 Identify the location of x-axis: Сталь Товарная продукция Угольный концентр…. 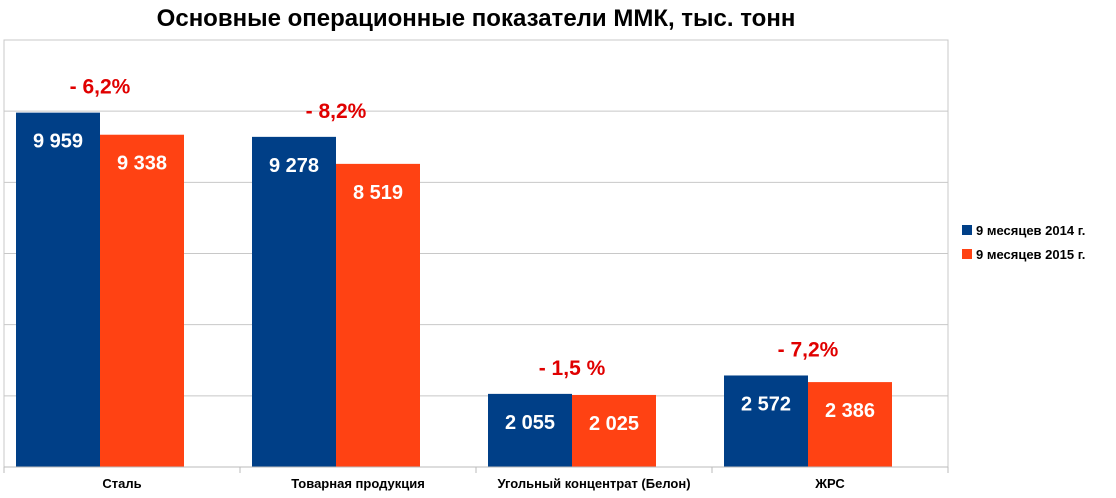
(476, 478).